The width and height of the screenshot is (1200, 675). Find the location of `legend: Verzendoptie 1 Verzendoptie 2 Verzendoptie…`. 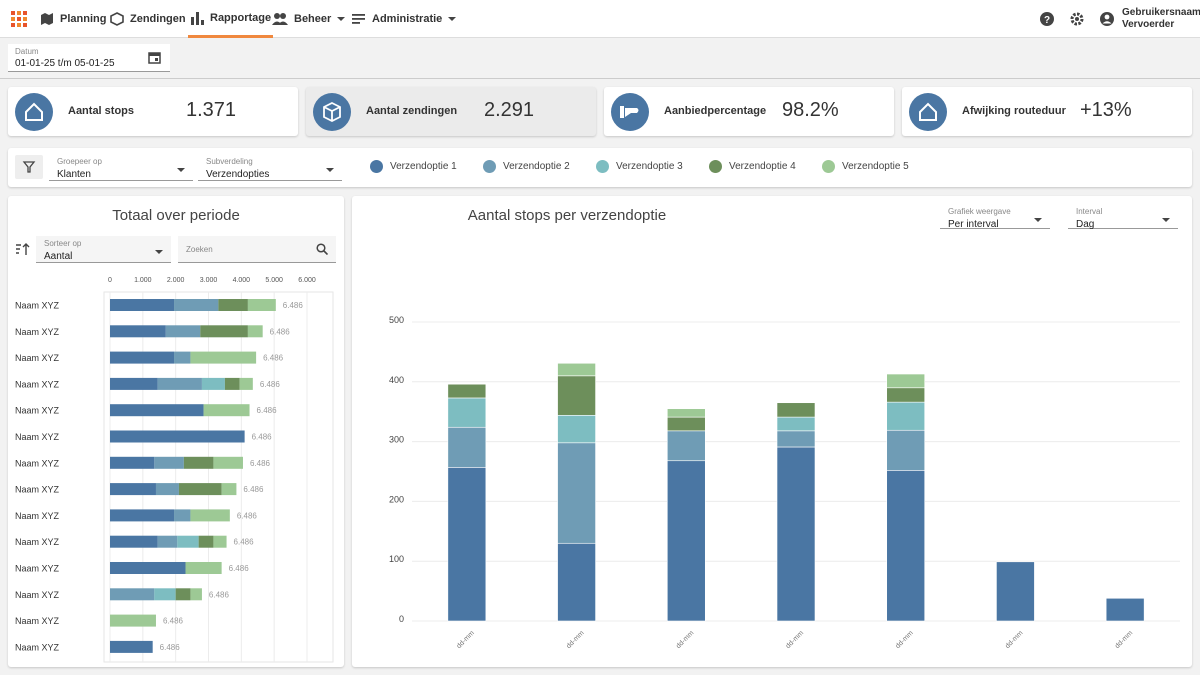

legend: Verzendoptie 1 Verzendoptie 2 Verzendoptie… is located at coordinates (770, 167).